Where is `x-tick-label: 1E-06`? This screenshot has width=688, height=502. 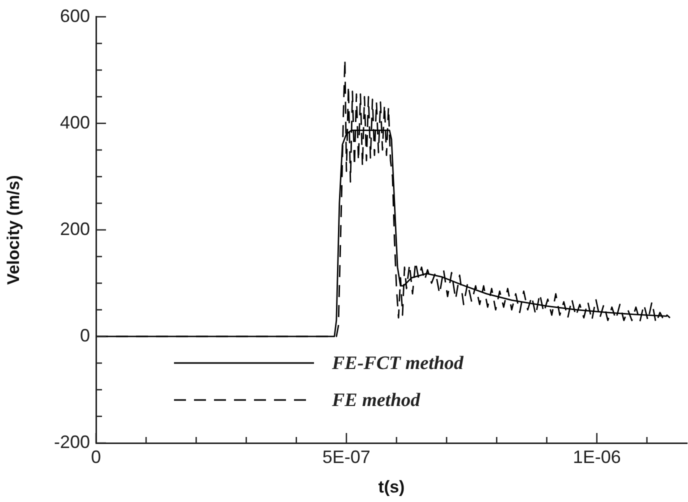 x-tick-label: 1E-06 is located at coordinates (596, 456).